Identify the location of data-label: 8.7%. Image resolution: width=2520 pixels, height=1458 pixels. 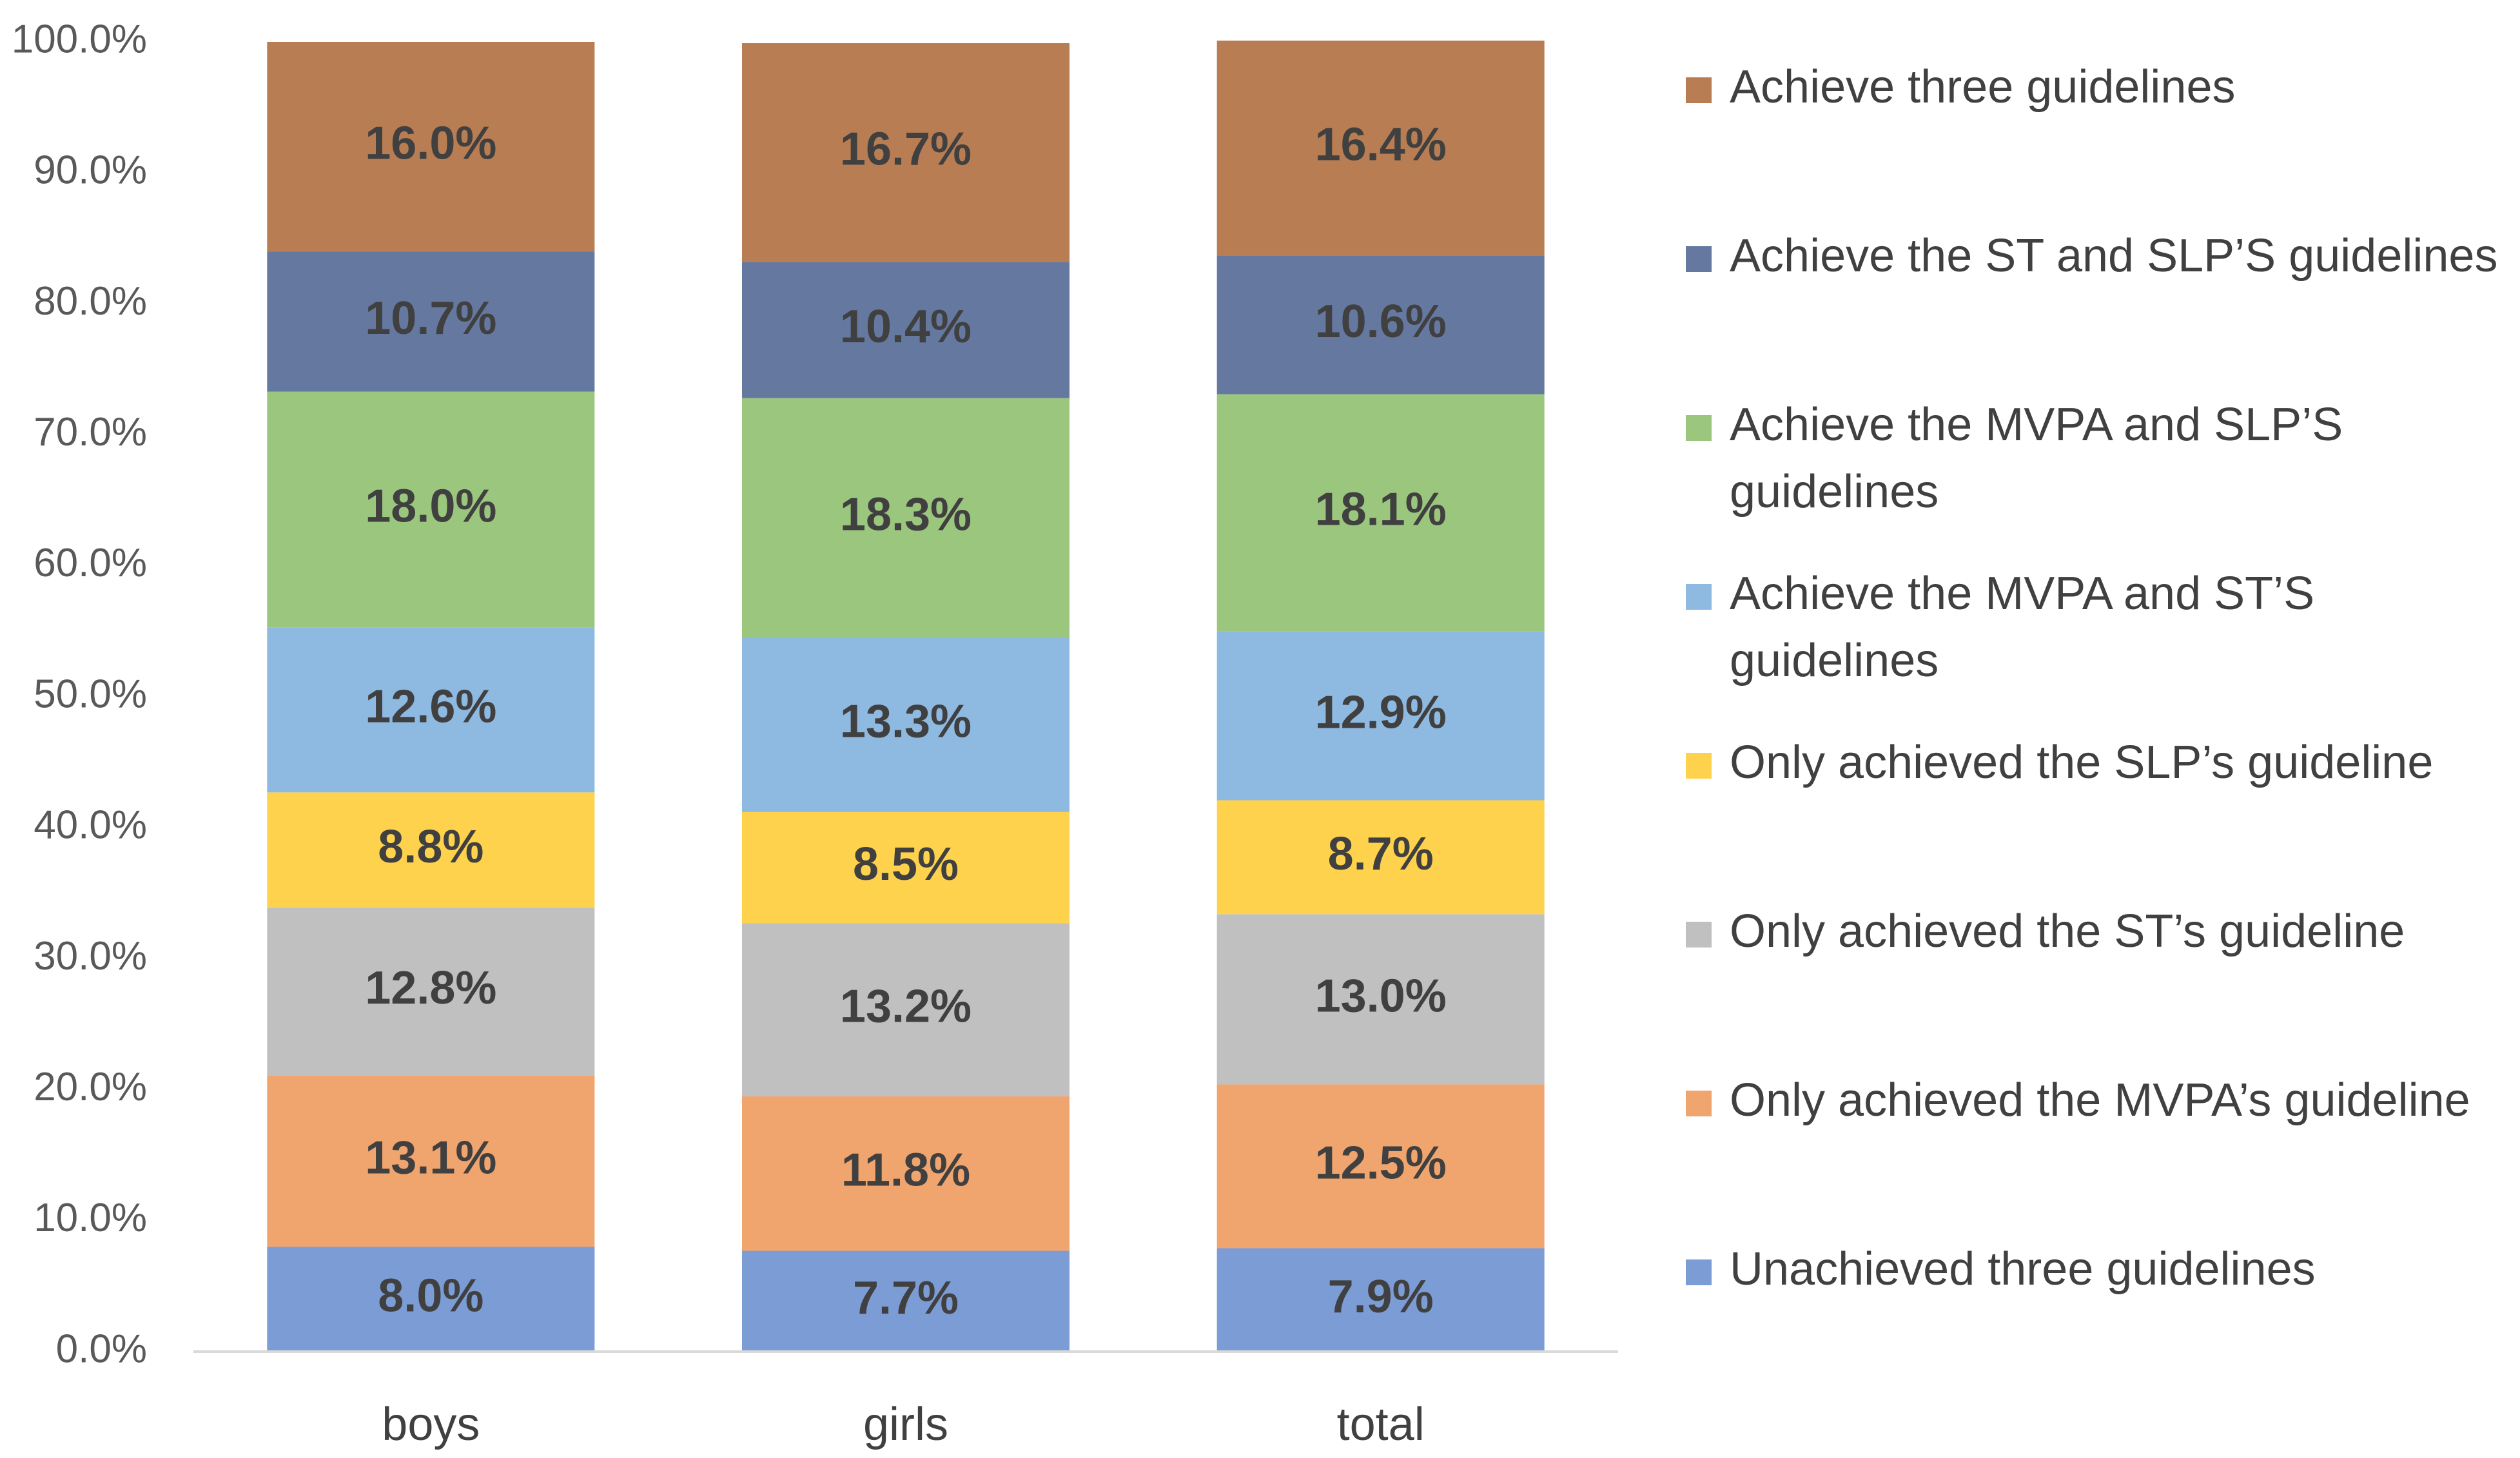
(1381, 854).